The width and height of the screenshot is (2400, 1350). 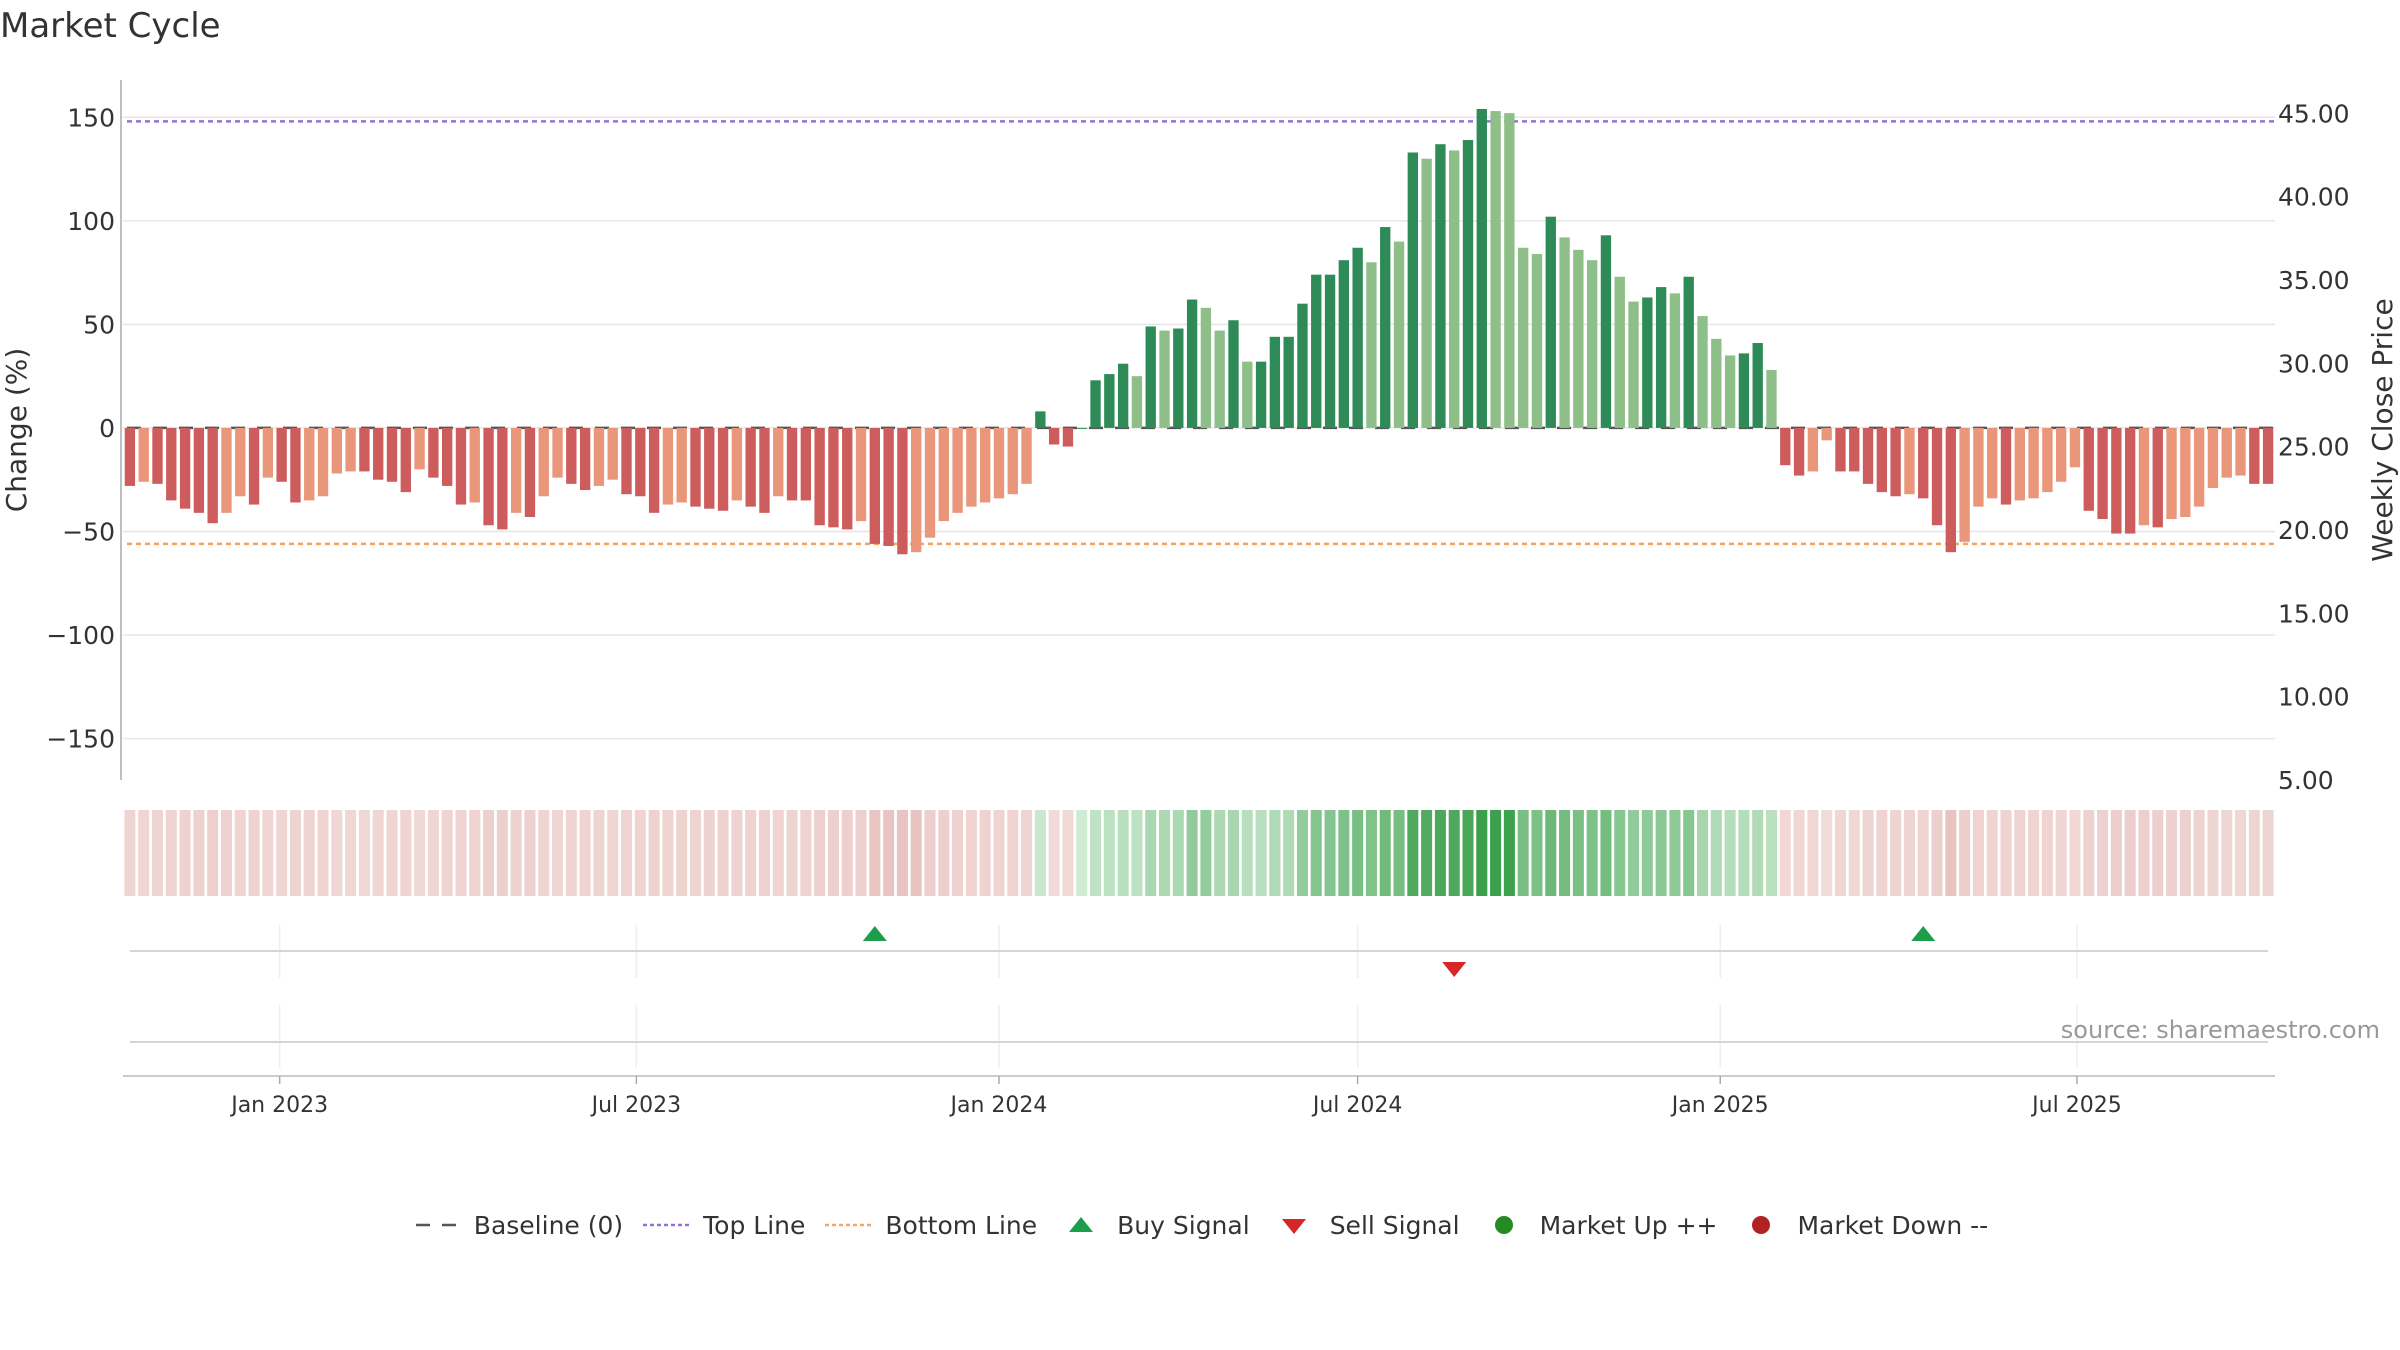 I want to click on legend-label: Market Up ++, so click(x=1628, y=1225).